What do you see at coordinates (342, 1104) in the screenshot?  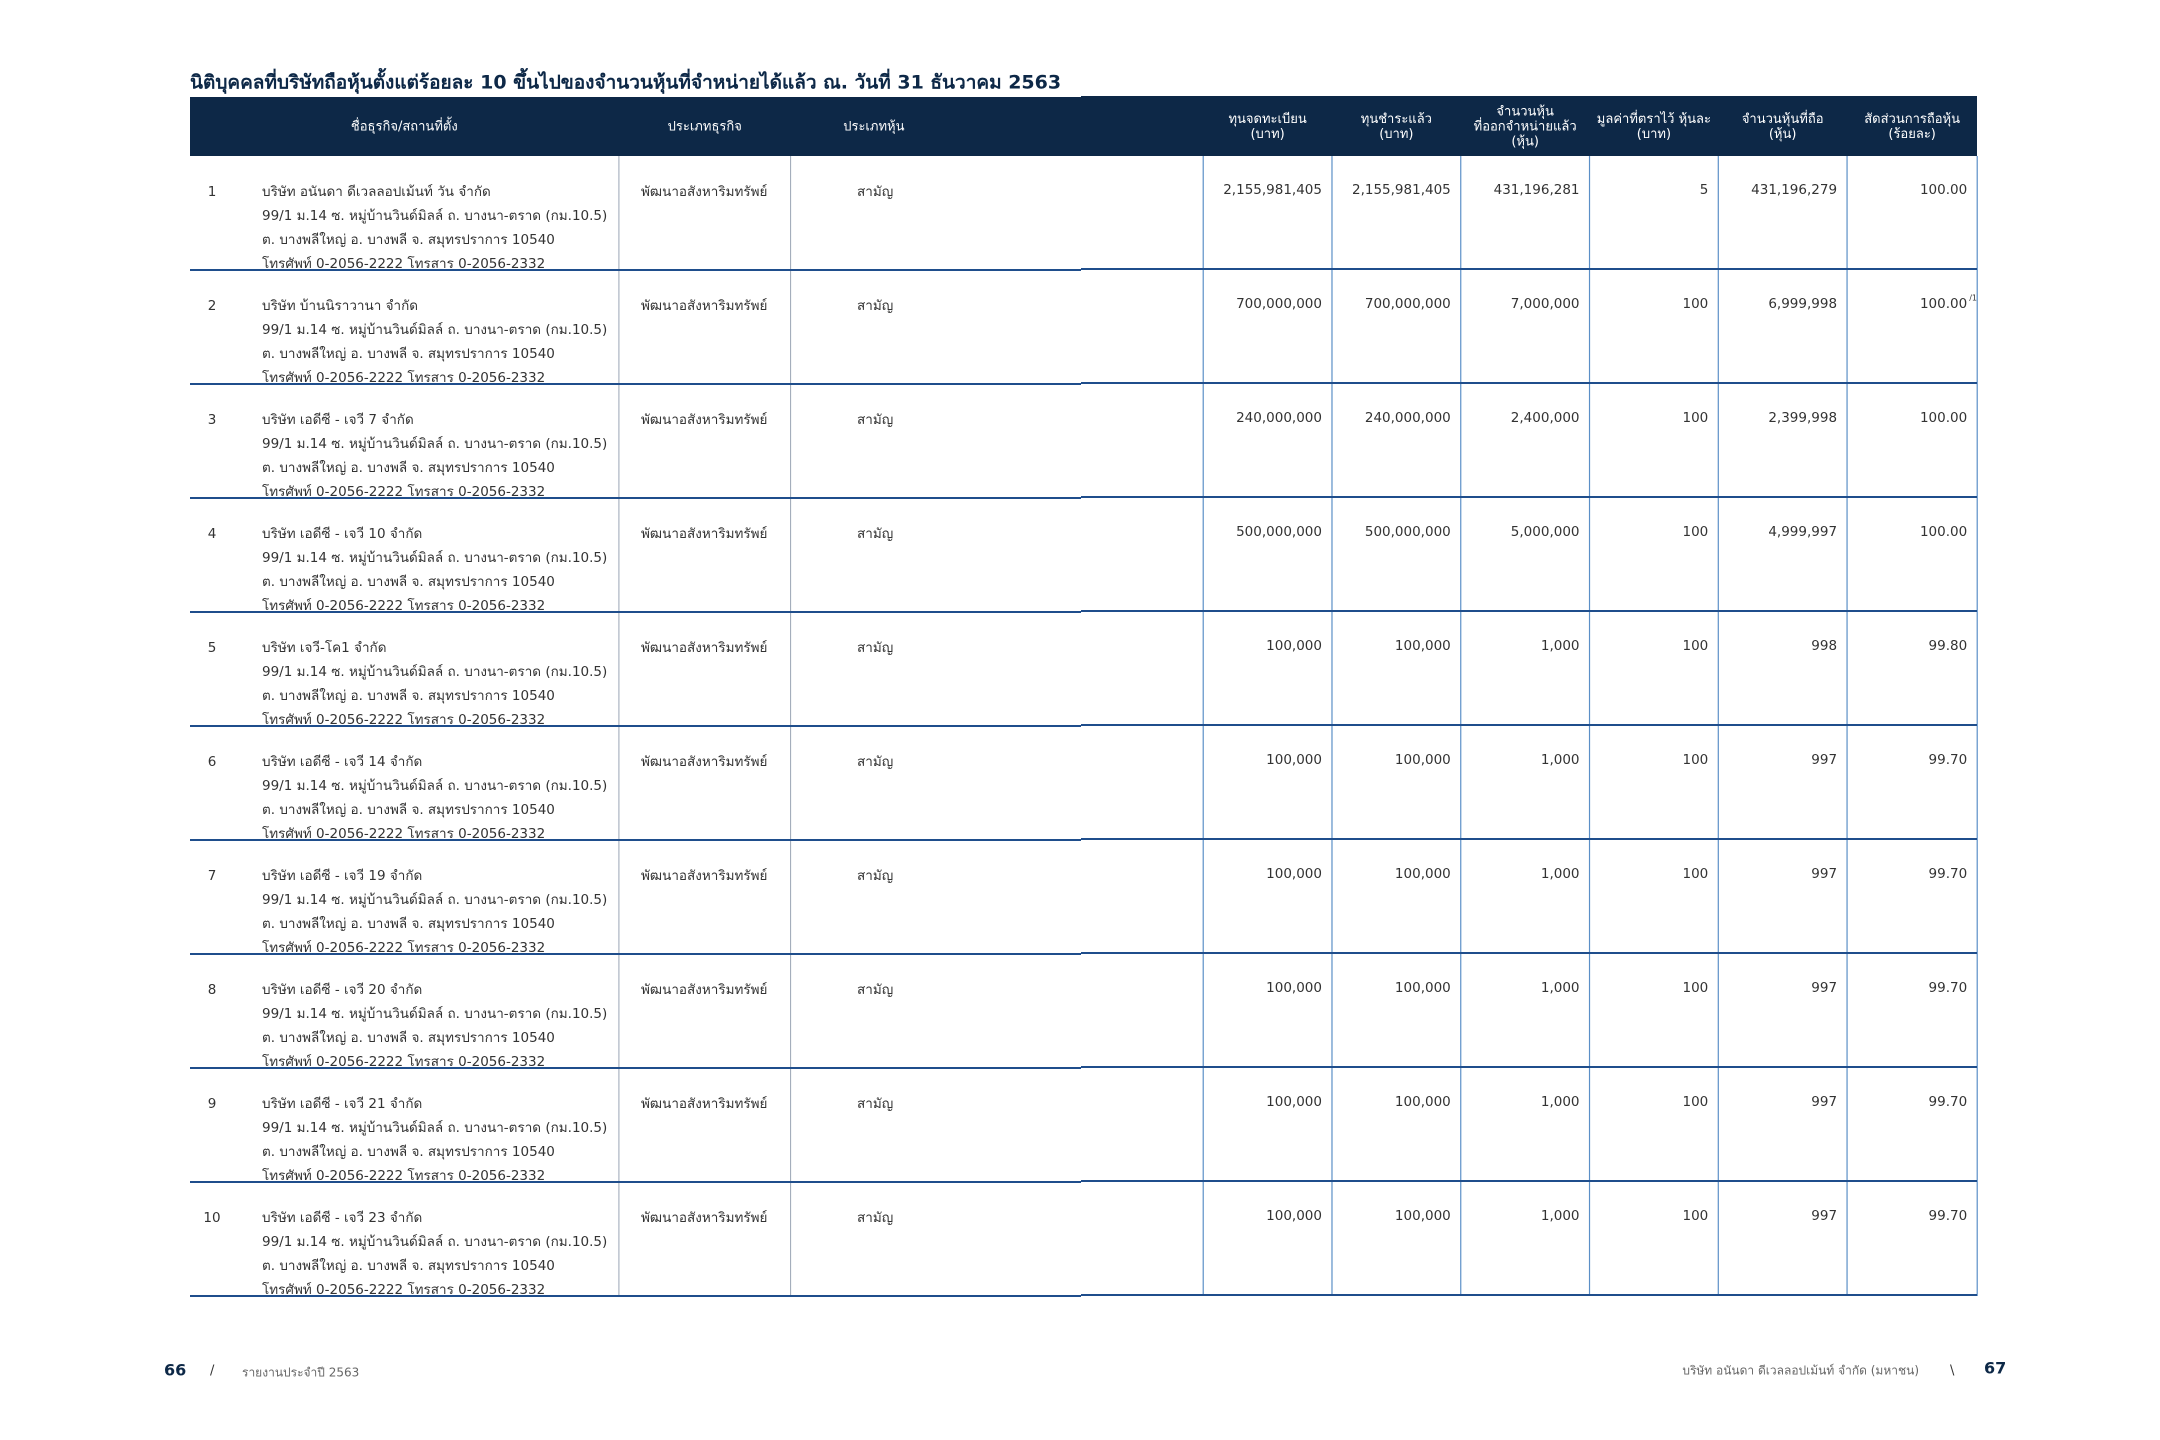 I see `company-name: บริษัท เอดีซี - เจวี 21 จำกัด` at bounding box center [342, 1104].